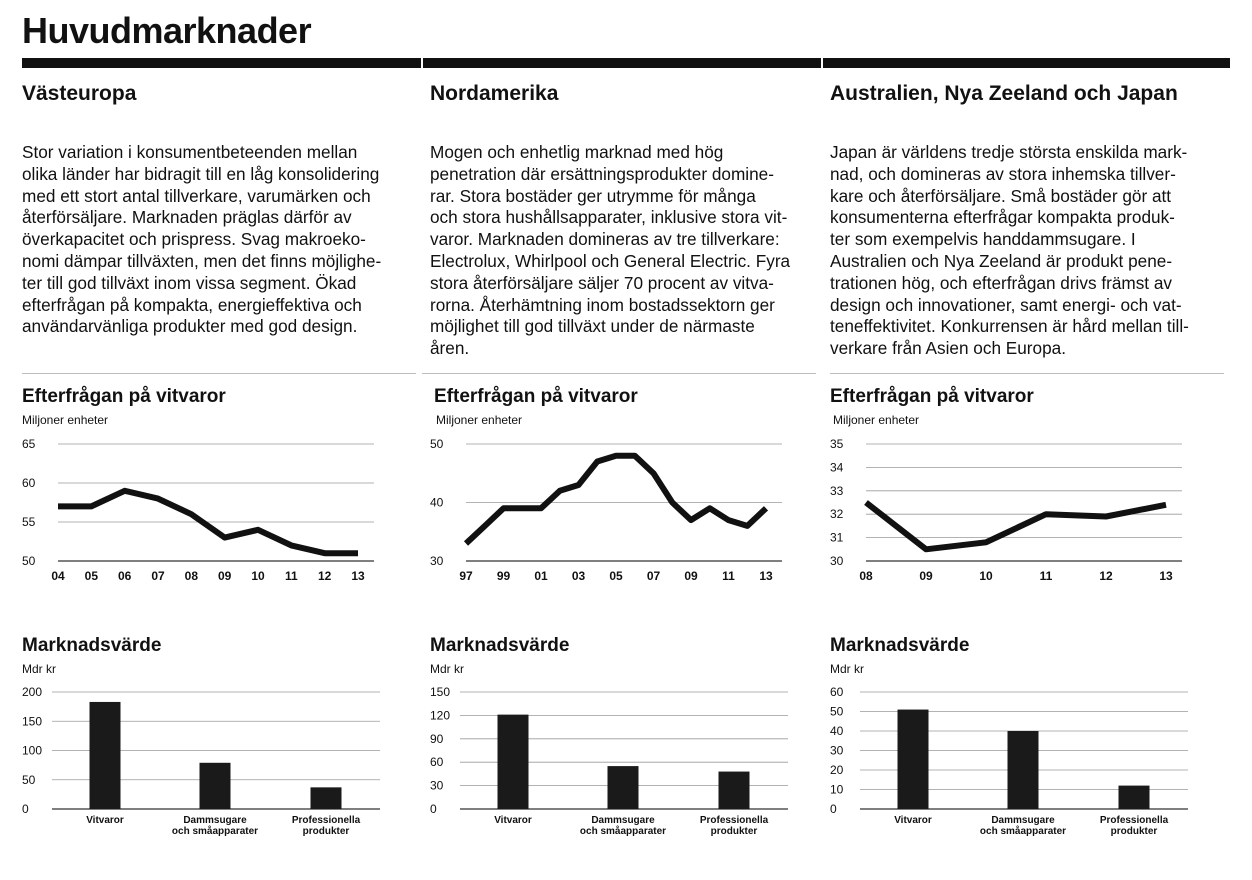  What do you see at coordinates (494, 93) in the screenshot?
I see `region-title: Nordamerika` at bounding box center [494, 93].